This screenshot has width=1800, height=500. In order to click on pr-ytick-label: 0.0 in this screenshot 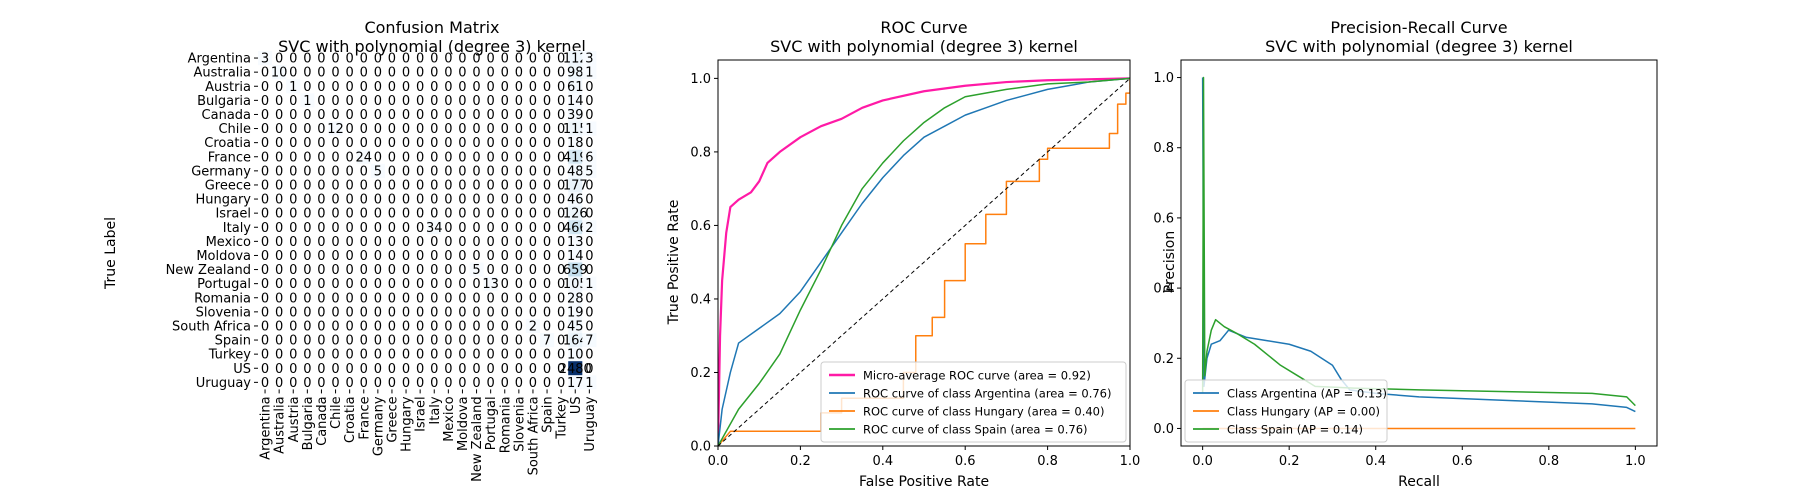, I will do `click(1163, 429)`.